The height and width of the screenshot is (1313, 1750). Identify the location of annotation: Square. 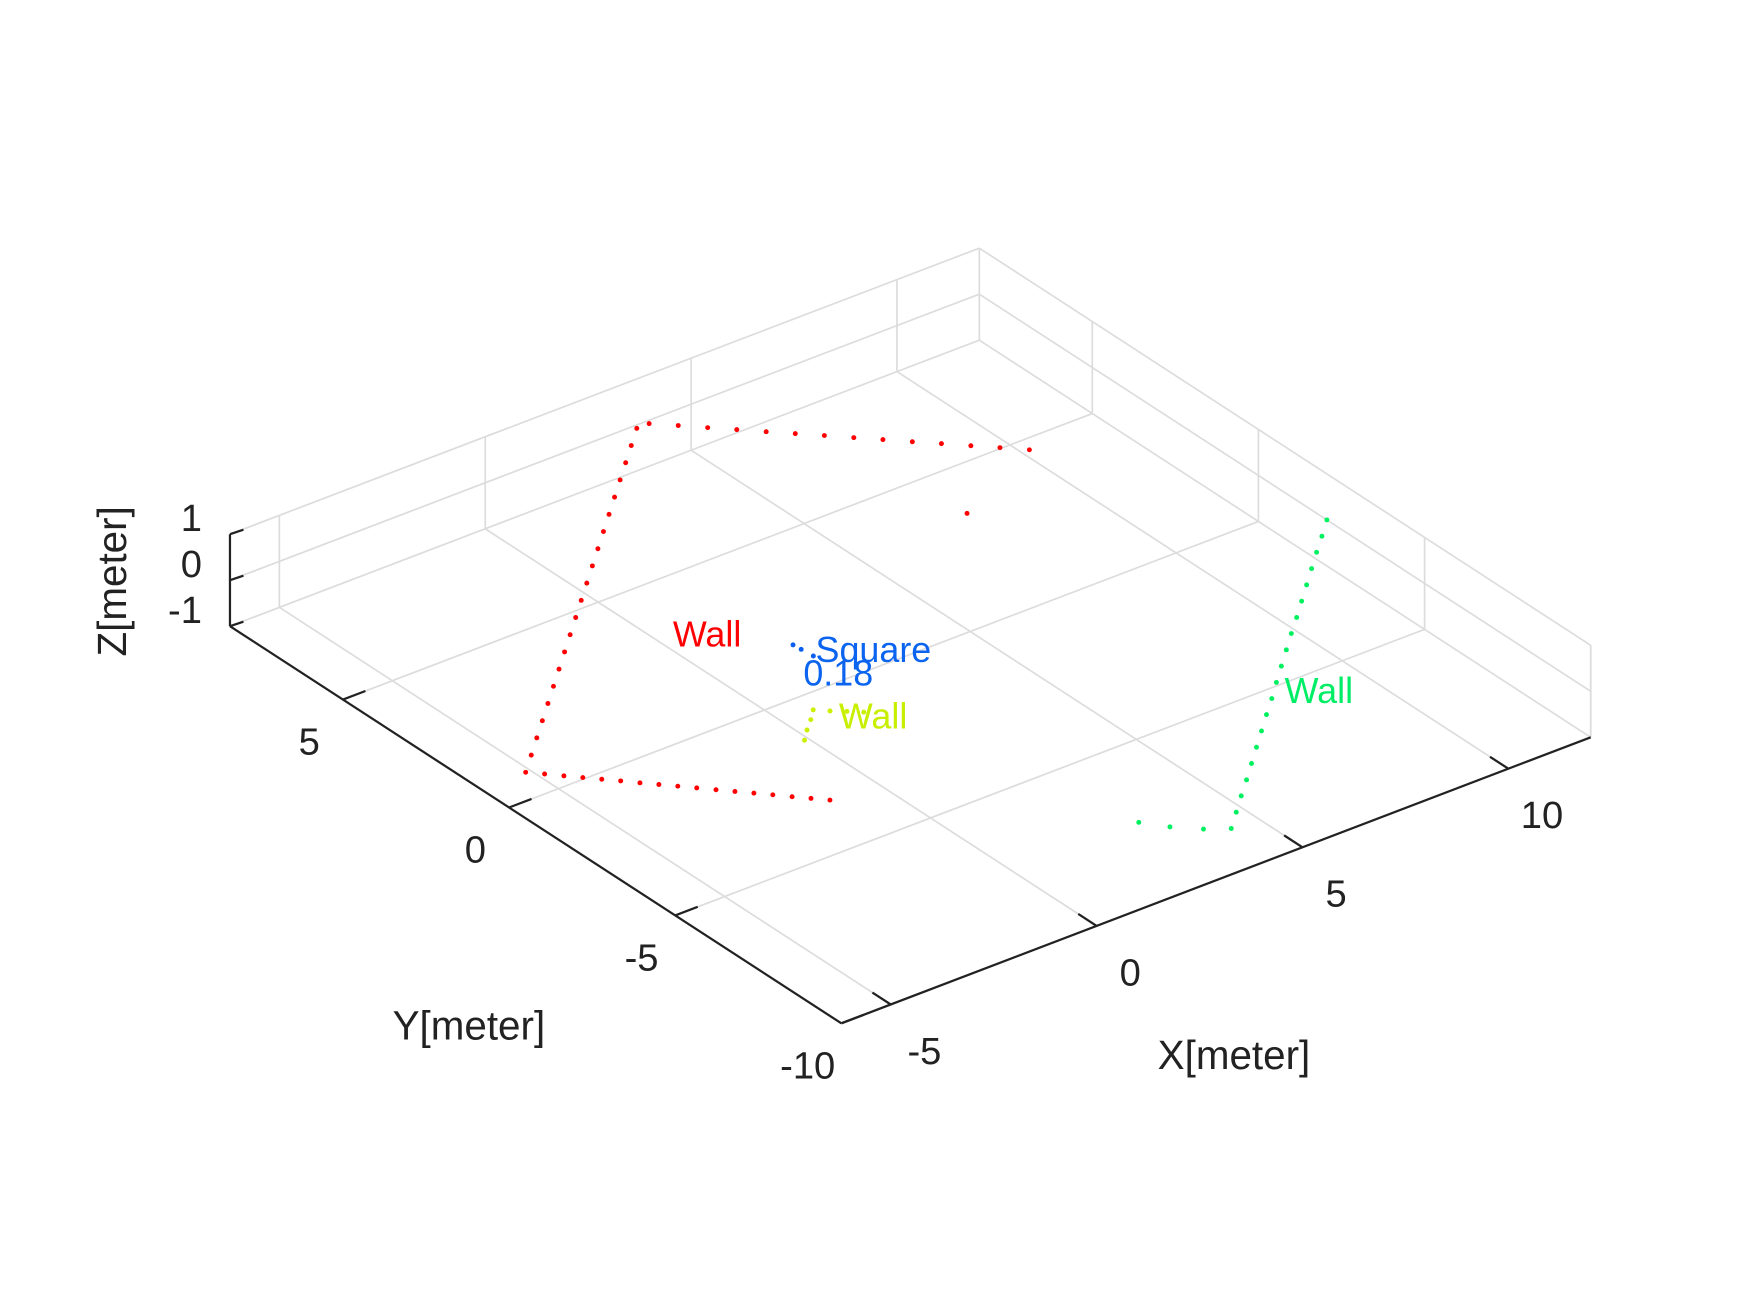
(874, 650).